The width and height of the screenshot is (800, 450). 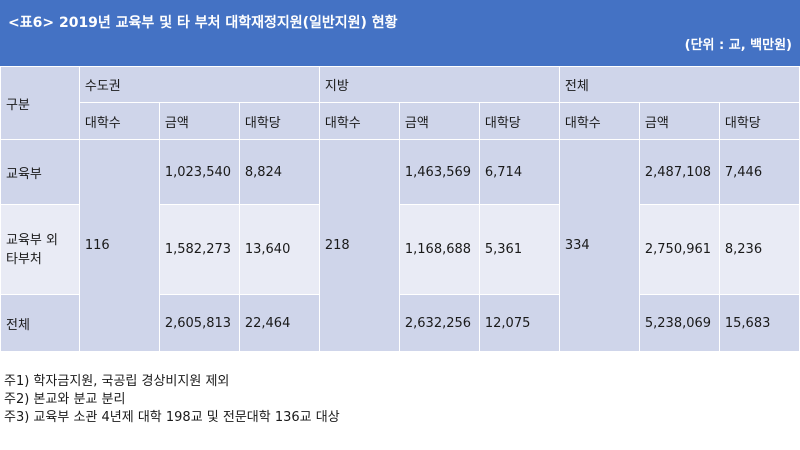 What do you see at coordinates (279, 323) in the screenshot?
I see `value-cell: 22,464` at bounding box center [279, 323].